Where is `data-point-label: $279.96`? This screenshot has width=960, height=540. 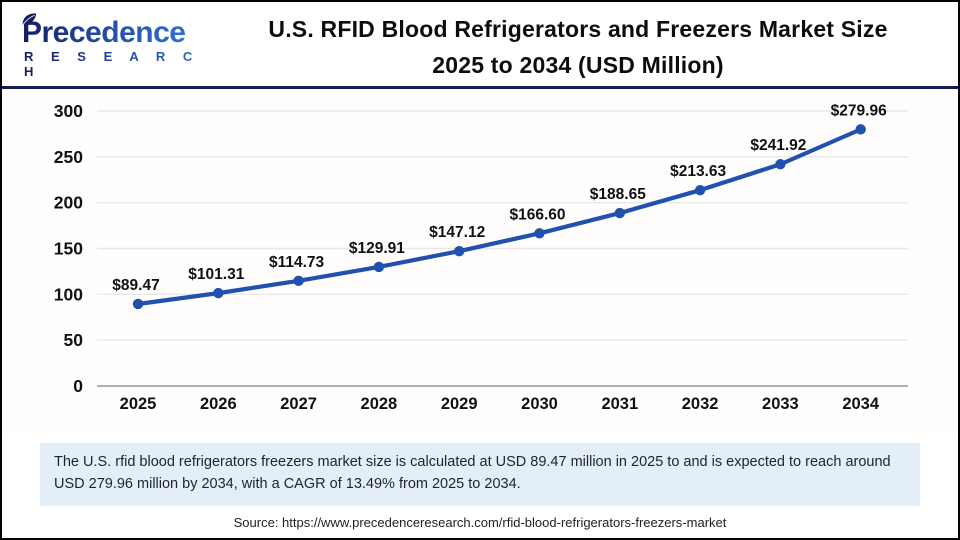
data-point-label: $279.96 is located at coordinates (859, 110).